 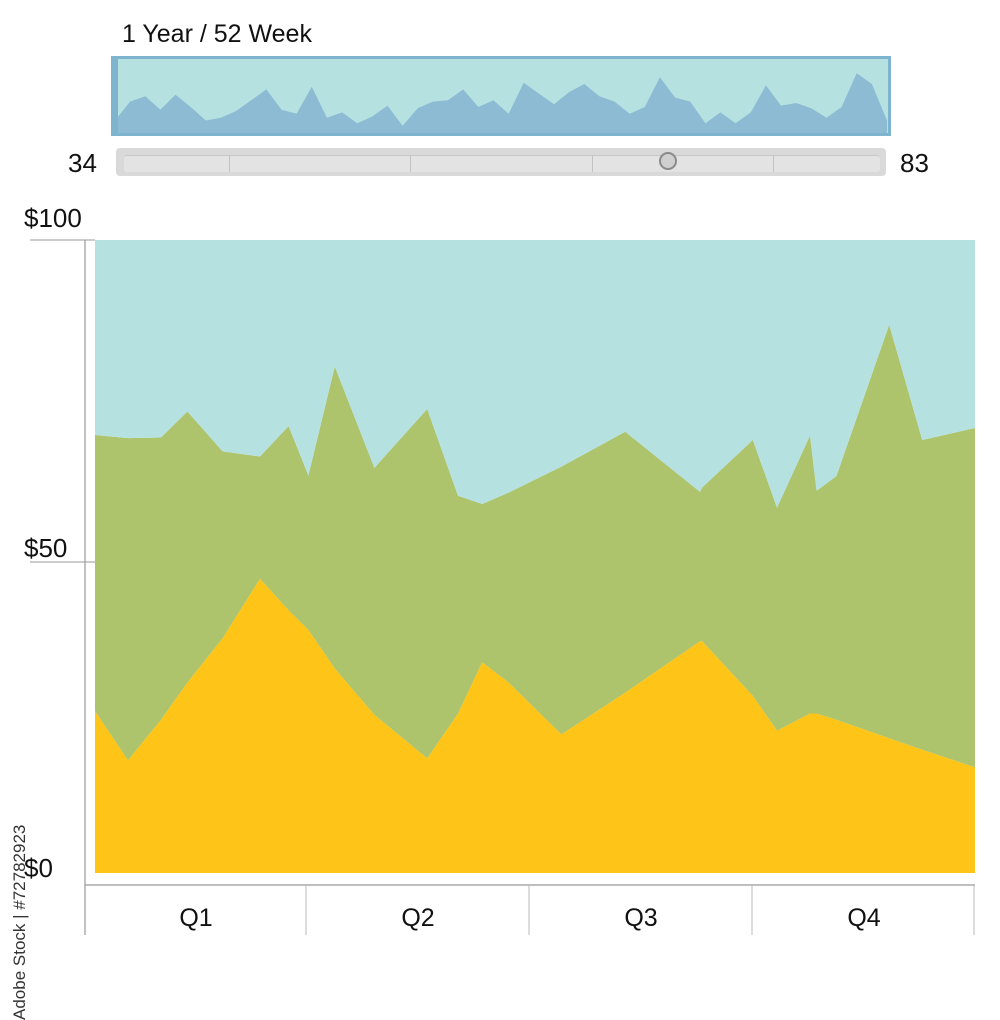 What do you see at coordinates (19, 922) in the screenshot?
I see `watermark-id: Adobe Stock | #72782923` at bounding box center [19, 922].